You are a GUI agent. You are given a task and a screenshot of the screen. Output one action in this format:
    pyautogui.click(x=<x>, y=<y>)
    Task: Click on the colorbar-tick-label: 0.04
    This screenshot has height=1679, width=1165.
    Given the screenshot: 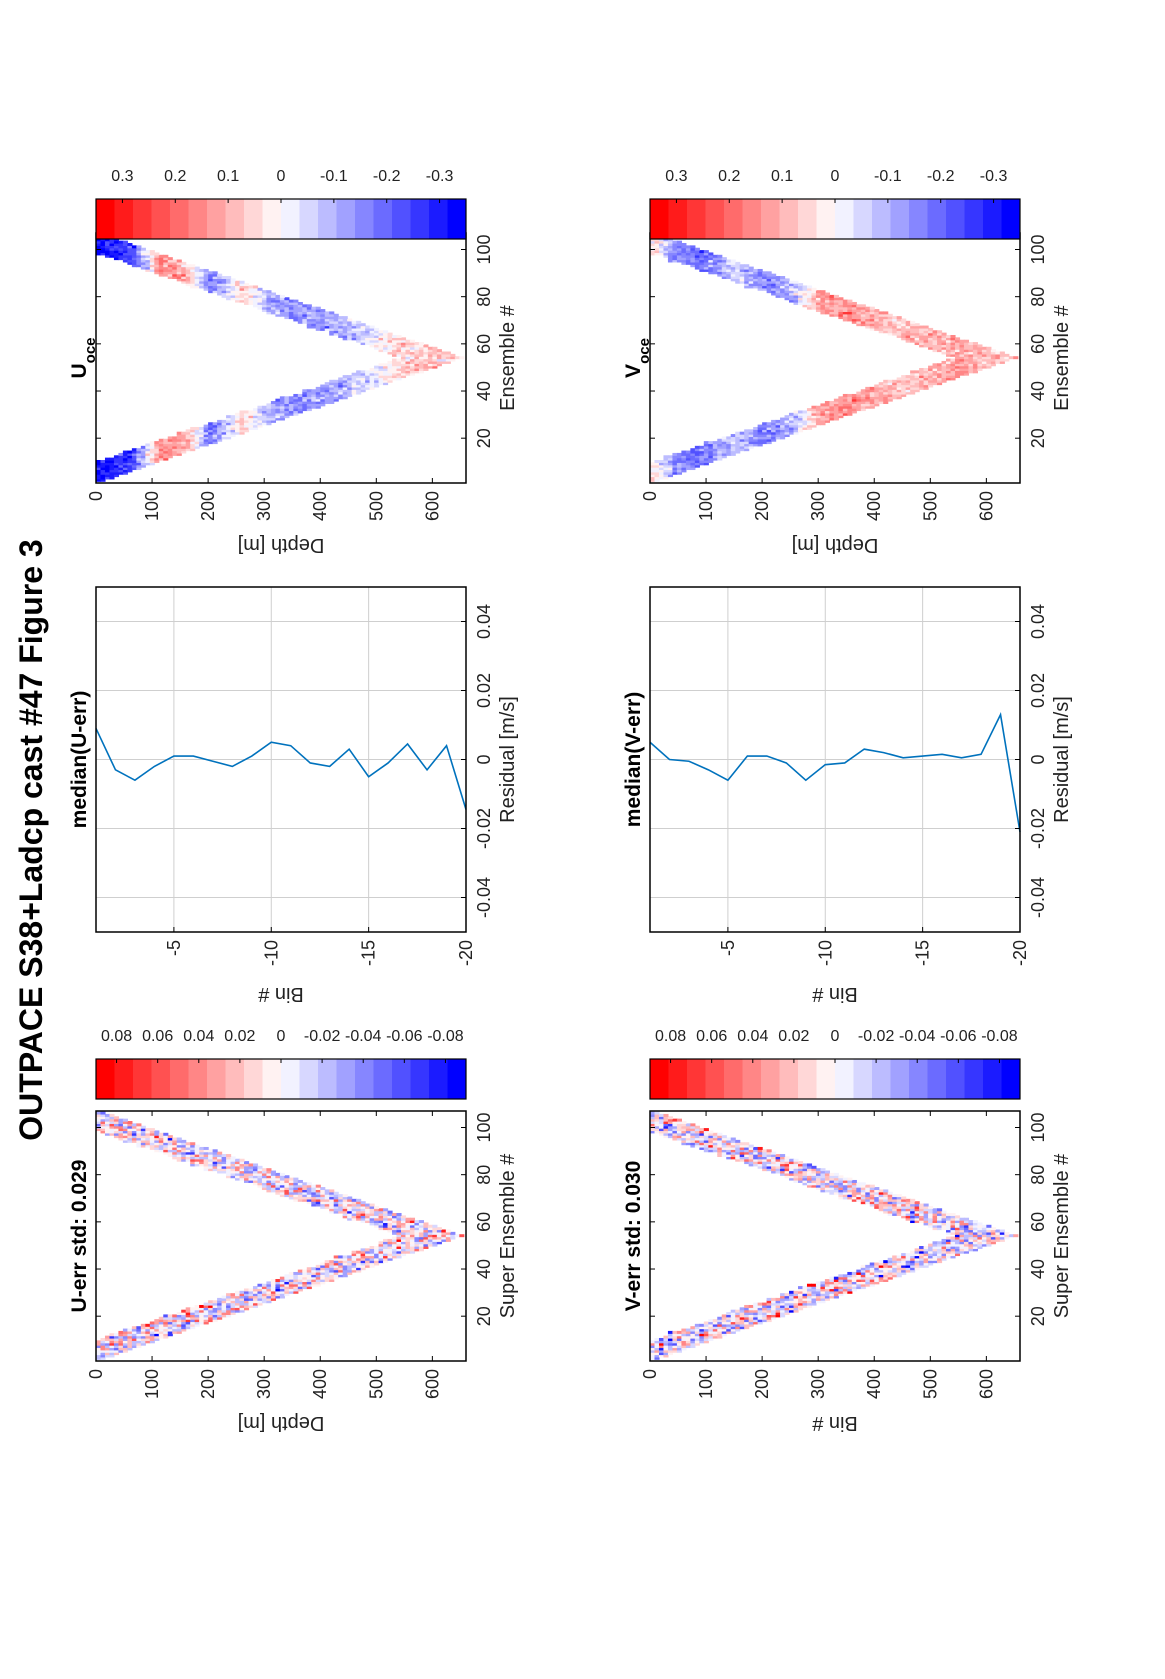 What is the action you would take?
    pyautogui.click(x=752, y=1036)
    